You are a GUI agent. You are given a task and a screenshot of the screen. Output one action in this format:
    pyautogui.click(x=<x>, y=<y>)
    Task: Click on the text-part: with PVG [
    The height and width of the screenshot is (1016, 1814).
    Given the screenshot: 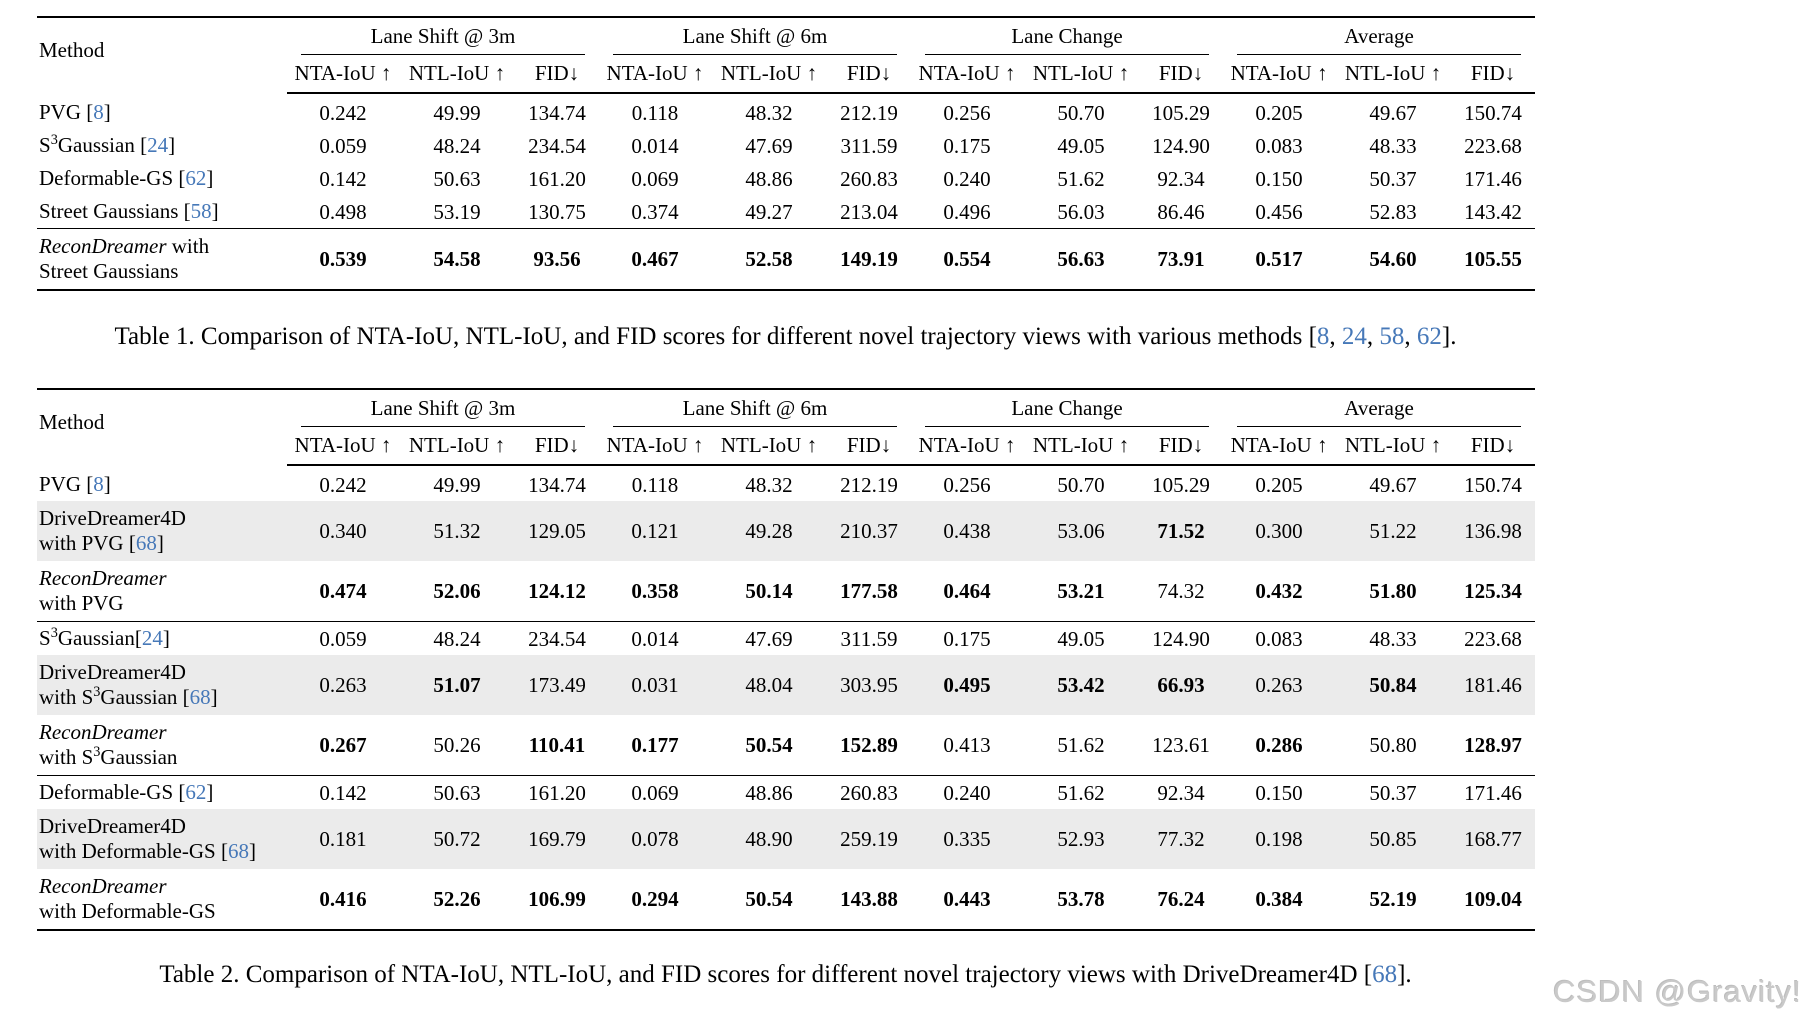 What is the action you would take?
    pyautogui.click(x=87, y=543)
    